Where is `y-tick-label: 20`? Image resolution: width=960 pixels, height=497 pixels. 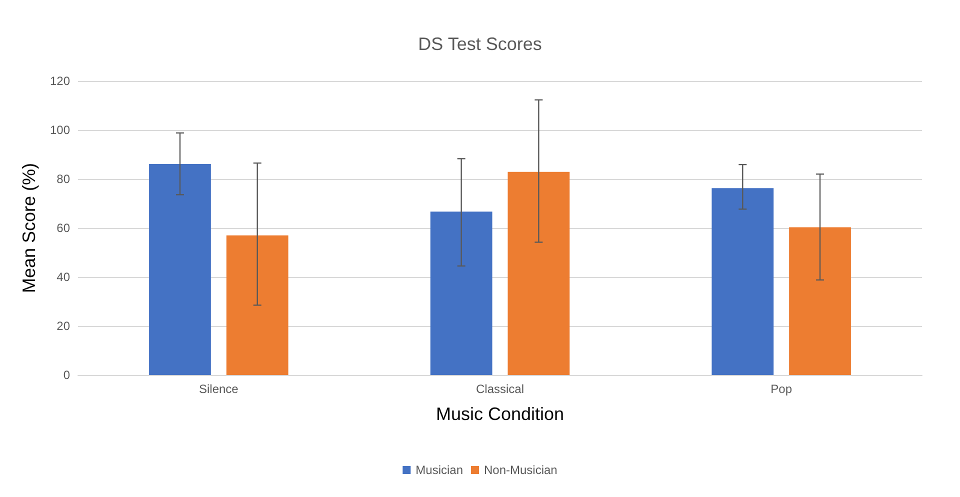 y-tick-label: 20 is located at coordinates (63, 326).